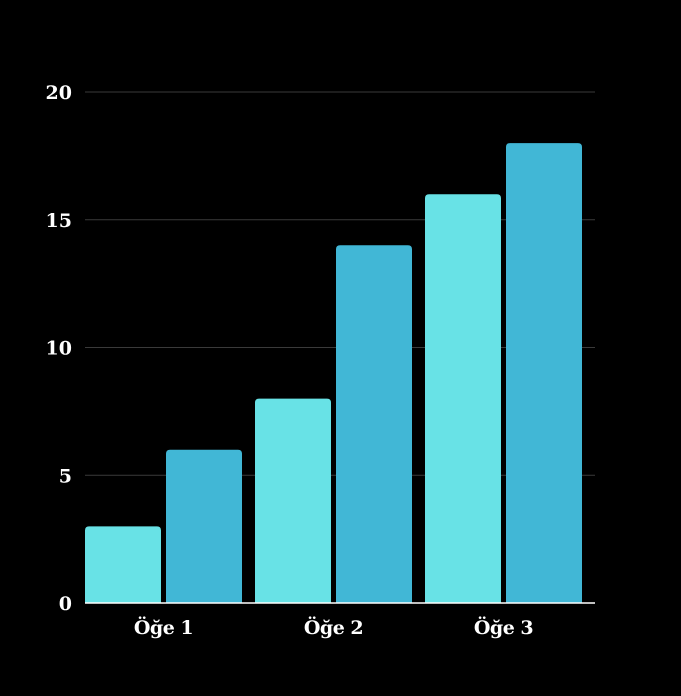 The height and width of the screenshot is (696, 681). I want to click on y-tick-label: 15, so click(59, 221).